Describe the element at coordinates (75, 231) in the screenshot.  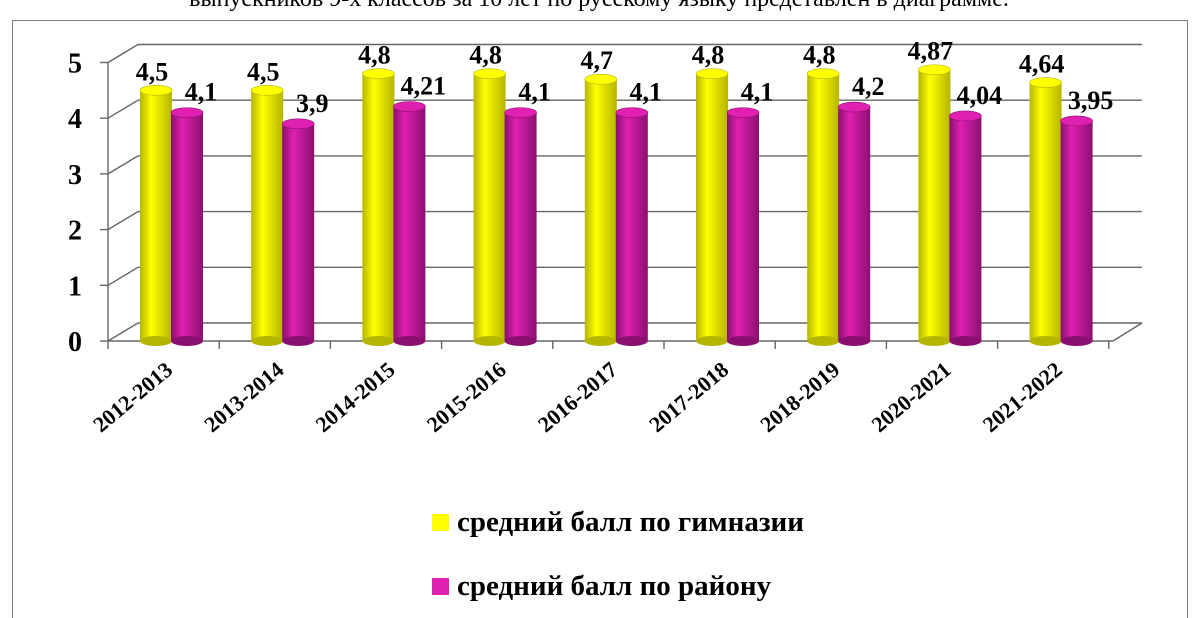
I see `y-tick-label: 2` at that location.